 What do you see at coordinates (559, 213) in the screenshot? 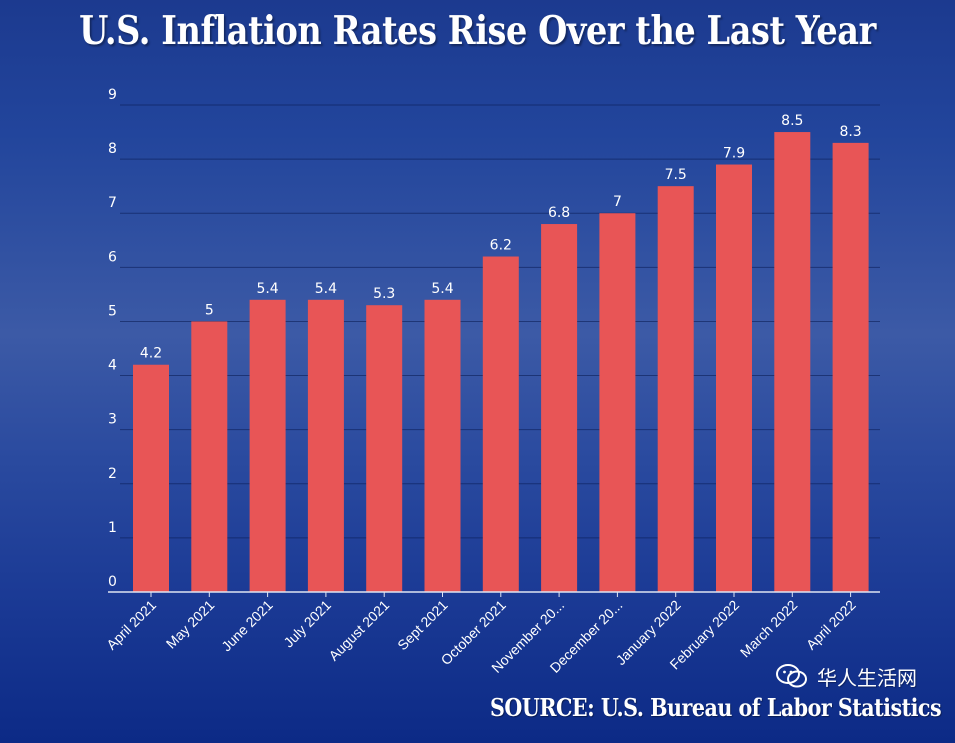
I see `bar-value-label: 6.8` at bounding box center [559, 213].